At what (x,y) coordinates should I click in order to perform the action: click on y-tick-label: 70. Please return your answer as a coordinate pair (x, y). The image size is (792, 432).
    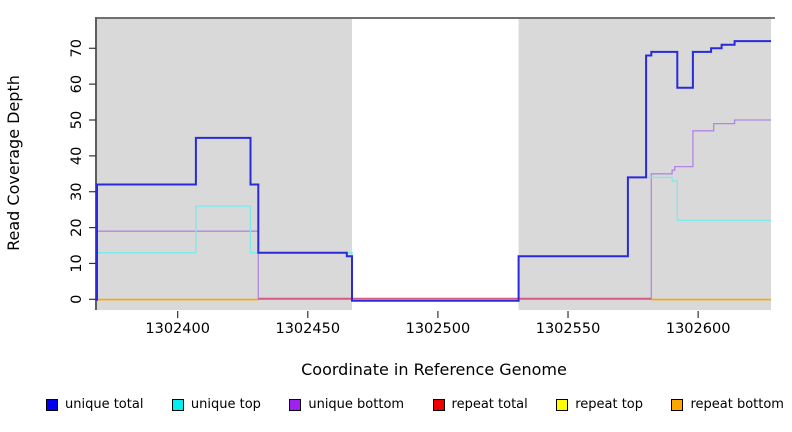
    Looking at the image, I should click on (77, 48).